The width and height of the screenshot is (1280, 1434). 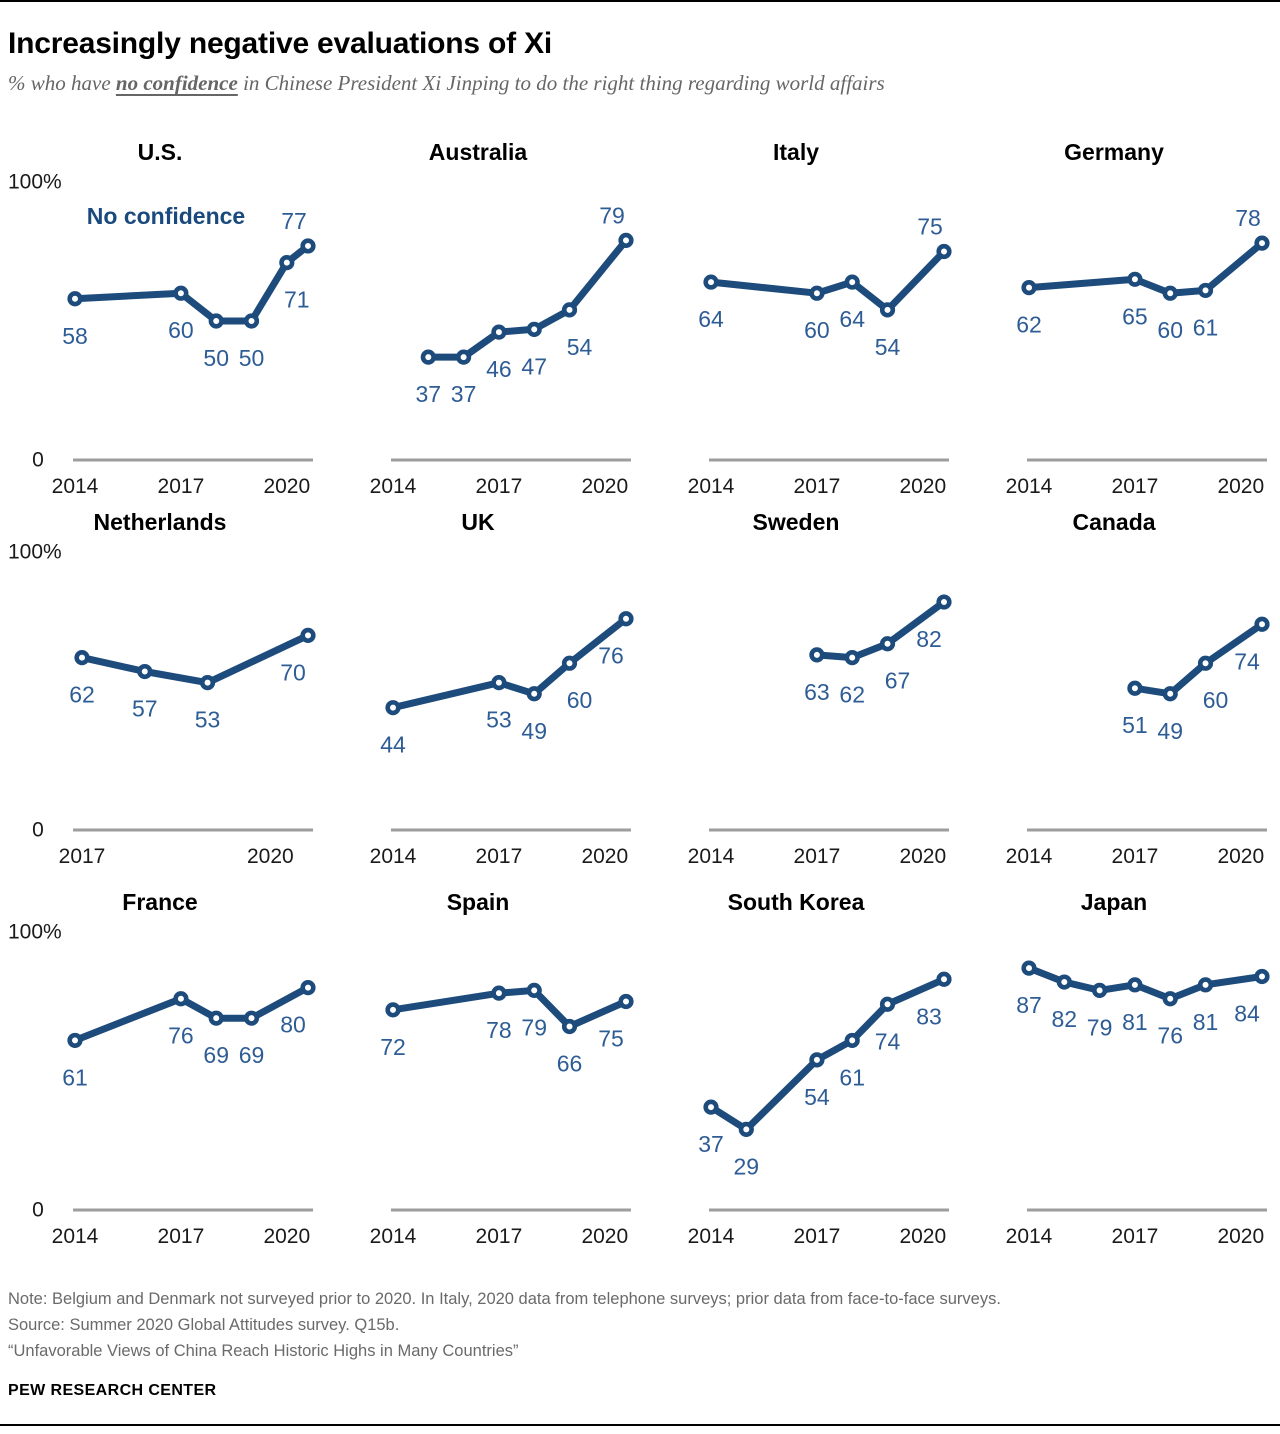 I want to click on chart-title: Australia, so click(x=478, y=152).